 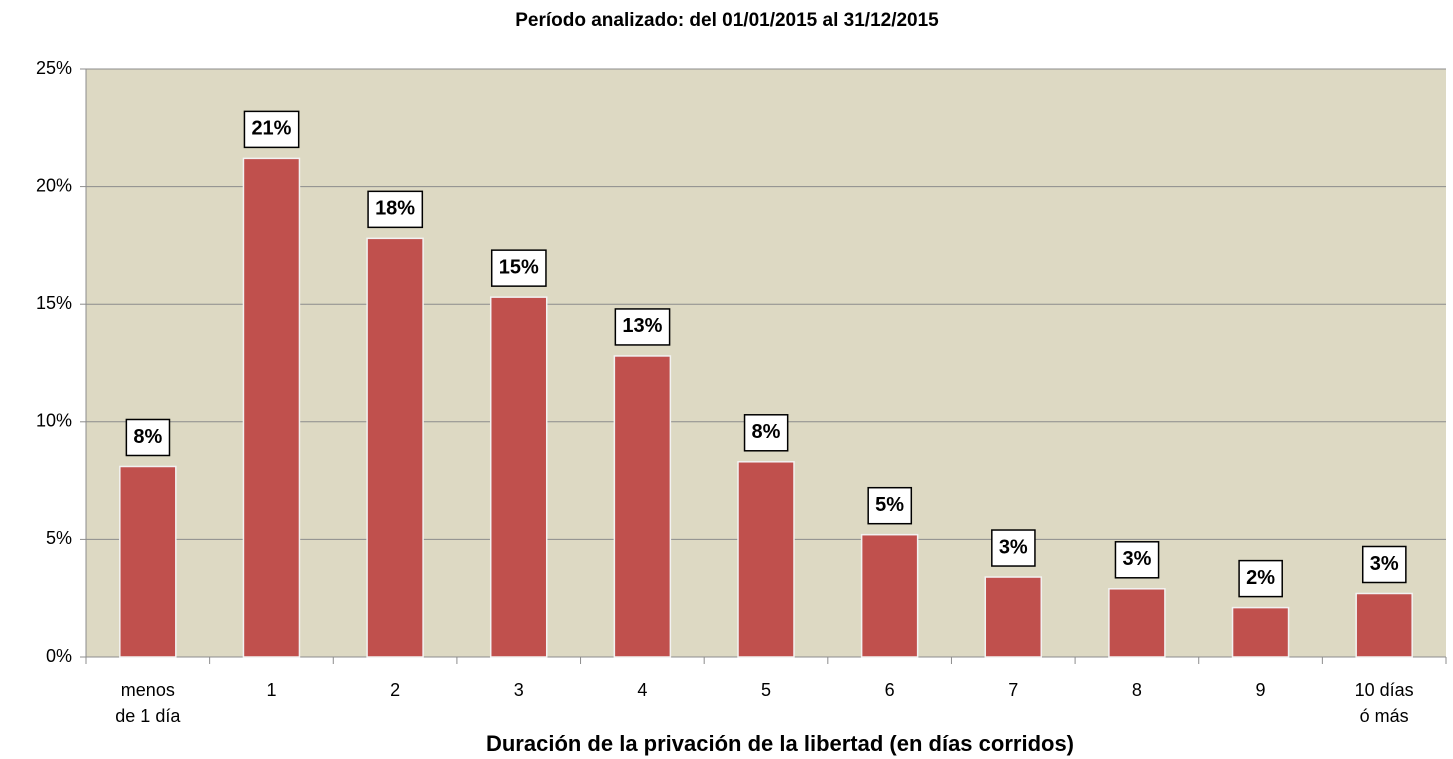 What do you see at coordinates (148, 703) in the screenshot?
I see `x-tick-label: menos de 1 día` at bounding box center [148, 703].